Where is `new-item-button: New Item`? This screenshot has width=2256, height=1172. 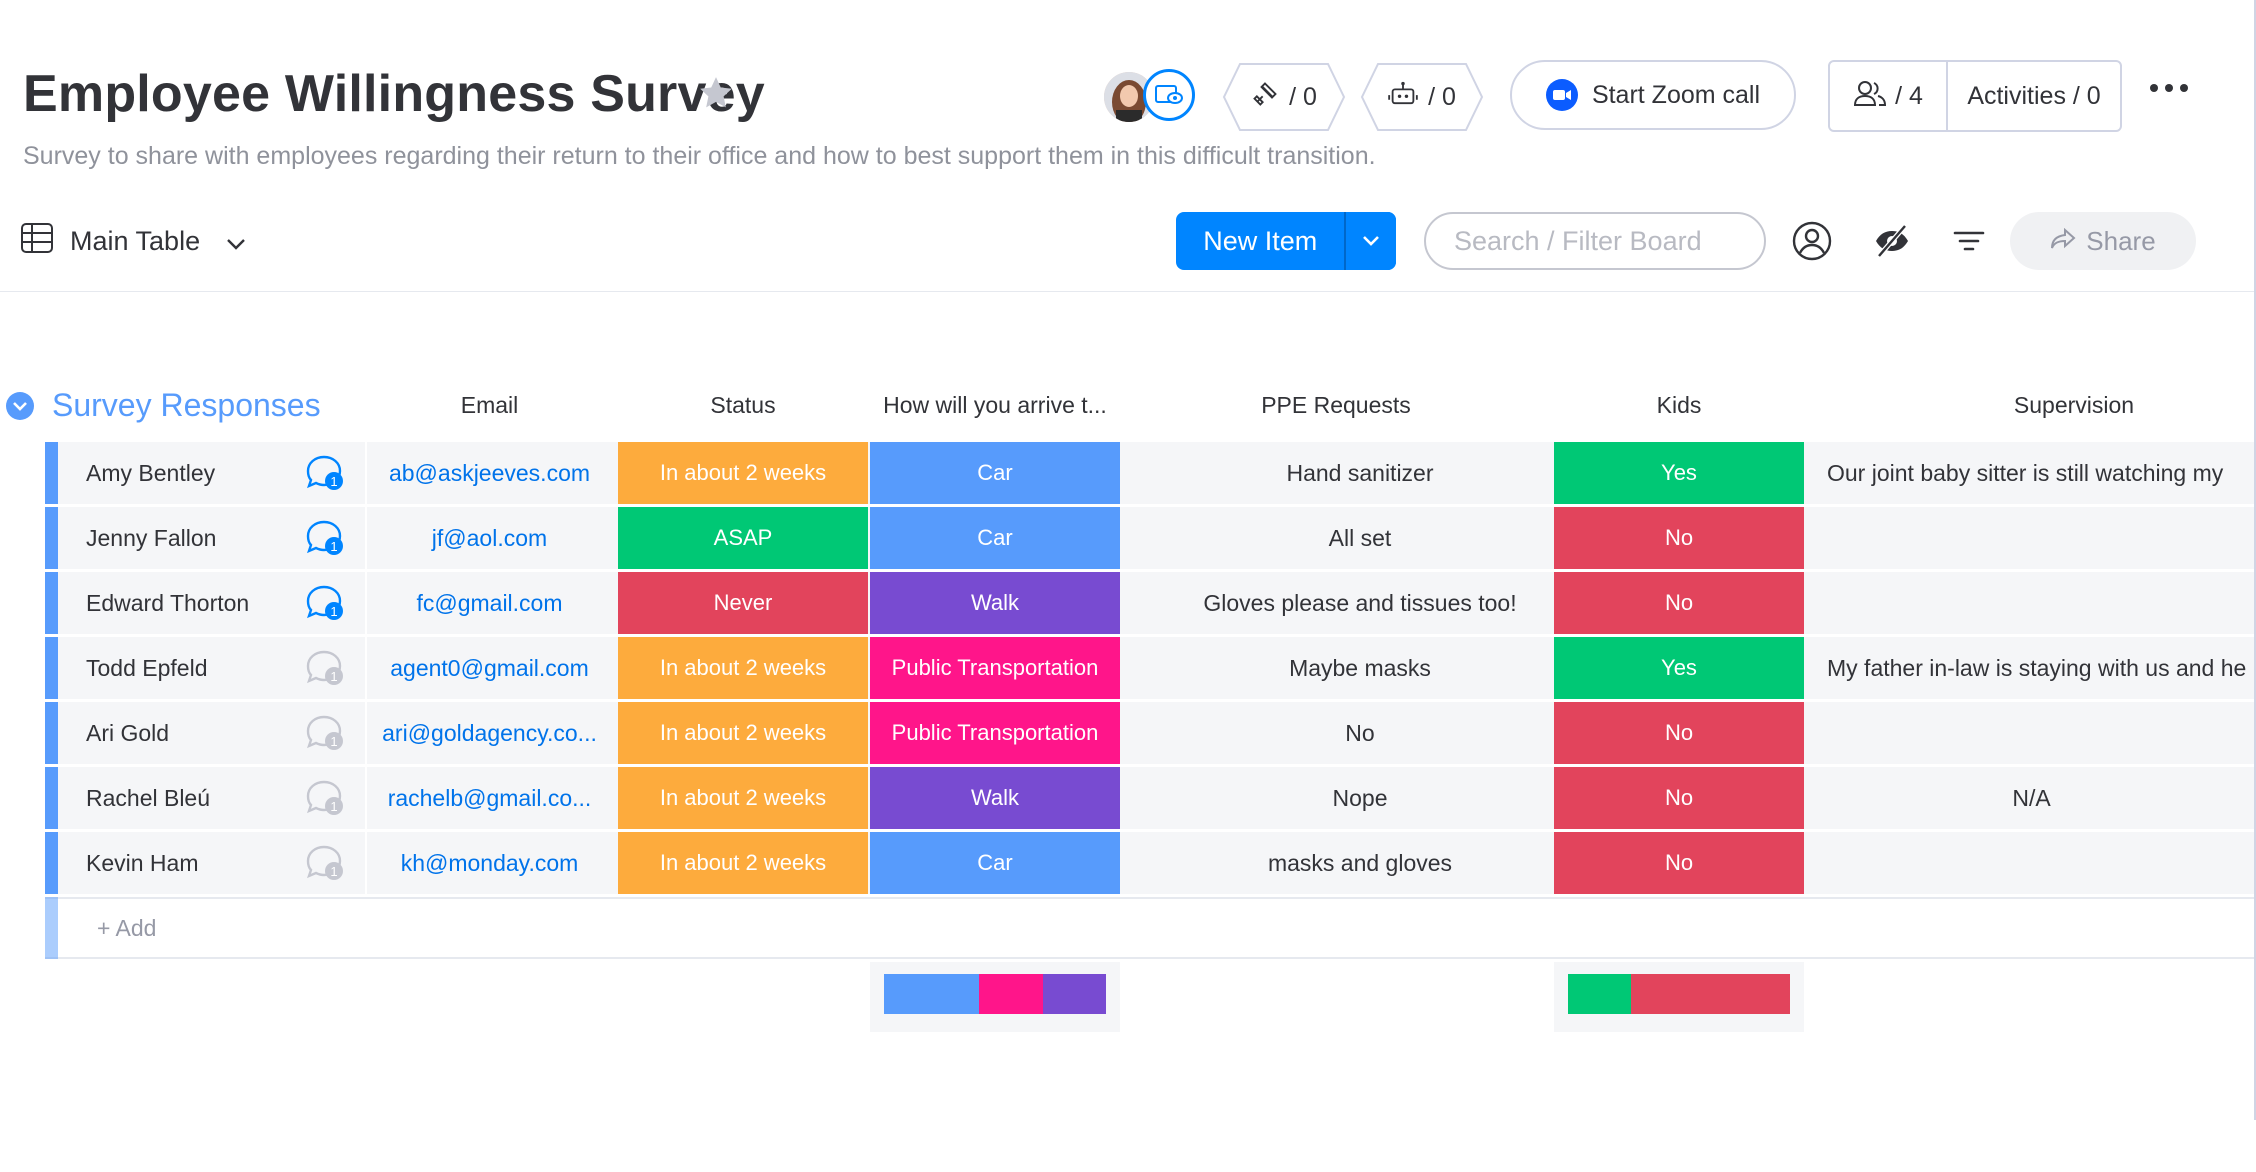
new-item-button: New Item is located at coordinates (1286, 241).